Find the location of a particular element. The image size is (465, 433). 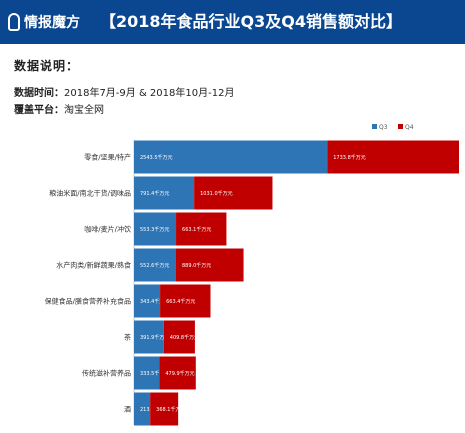

data-time-label: 数据时间： is located at coordinates (39, 93).